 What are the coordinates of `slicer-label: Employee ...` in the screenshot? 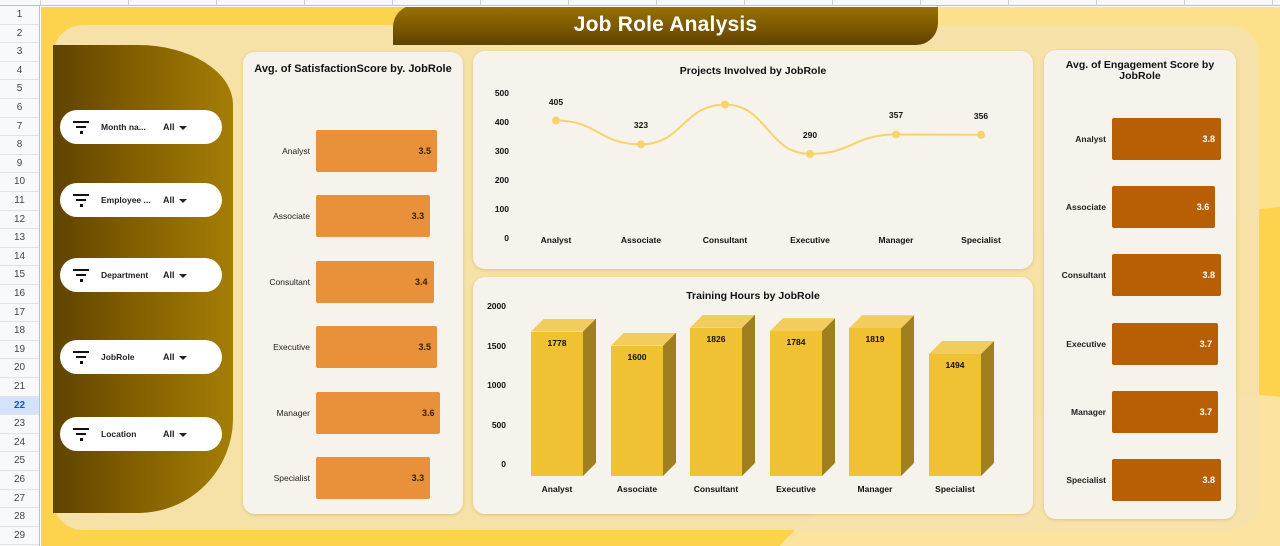 It's located at (126, 200).